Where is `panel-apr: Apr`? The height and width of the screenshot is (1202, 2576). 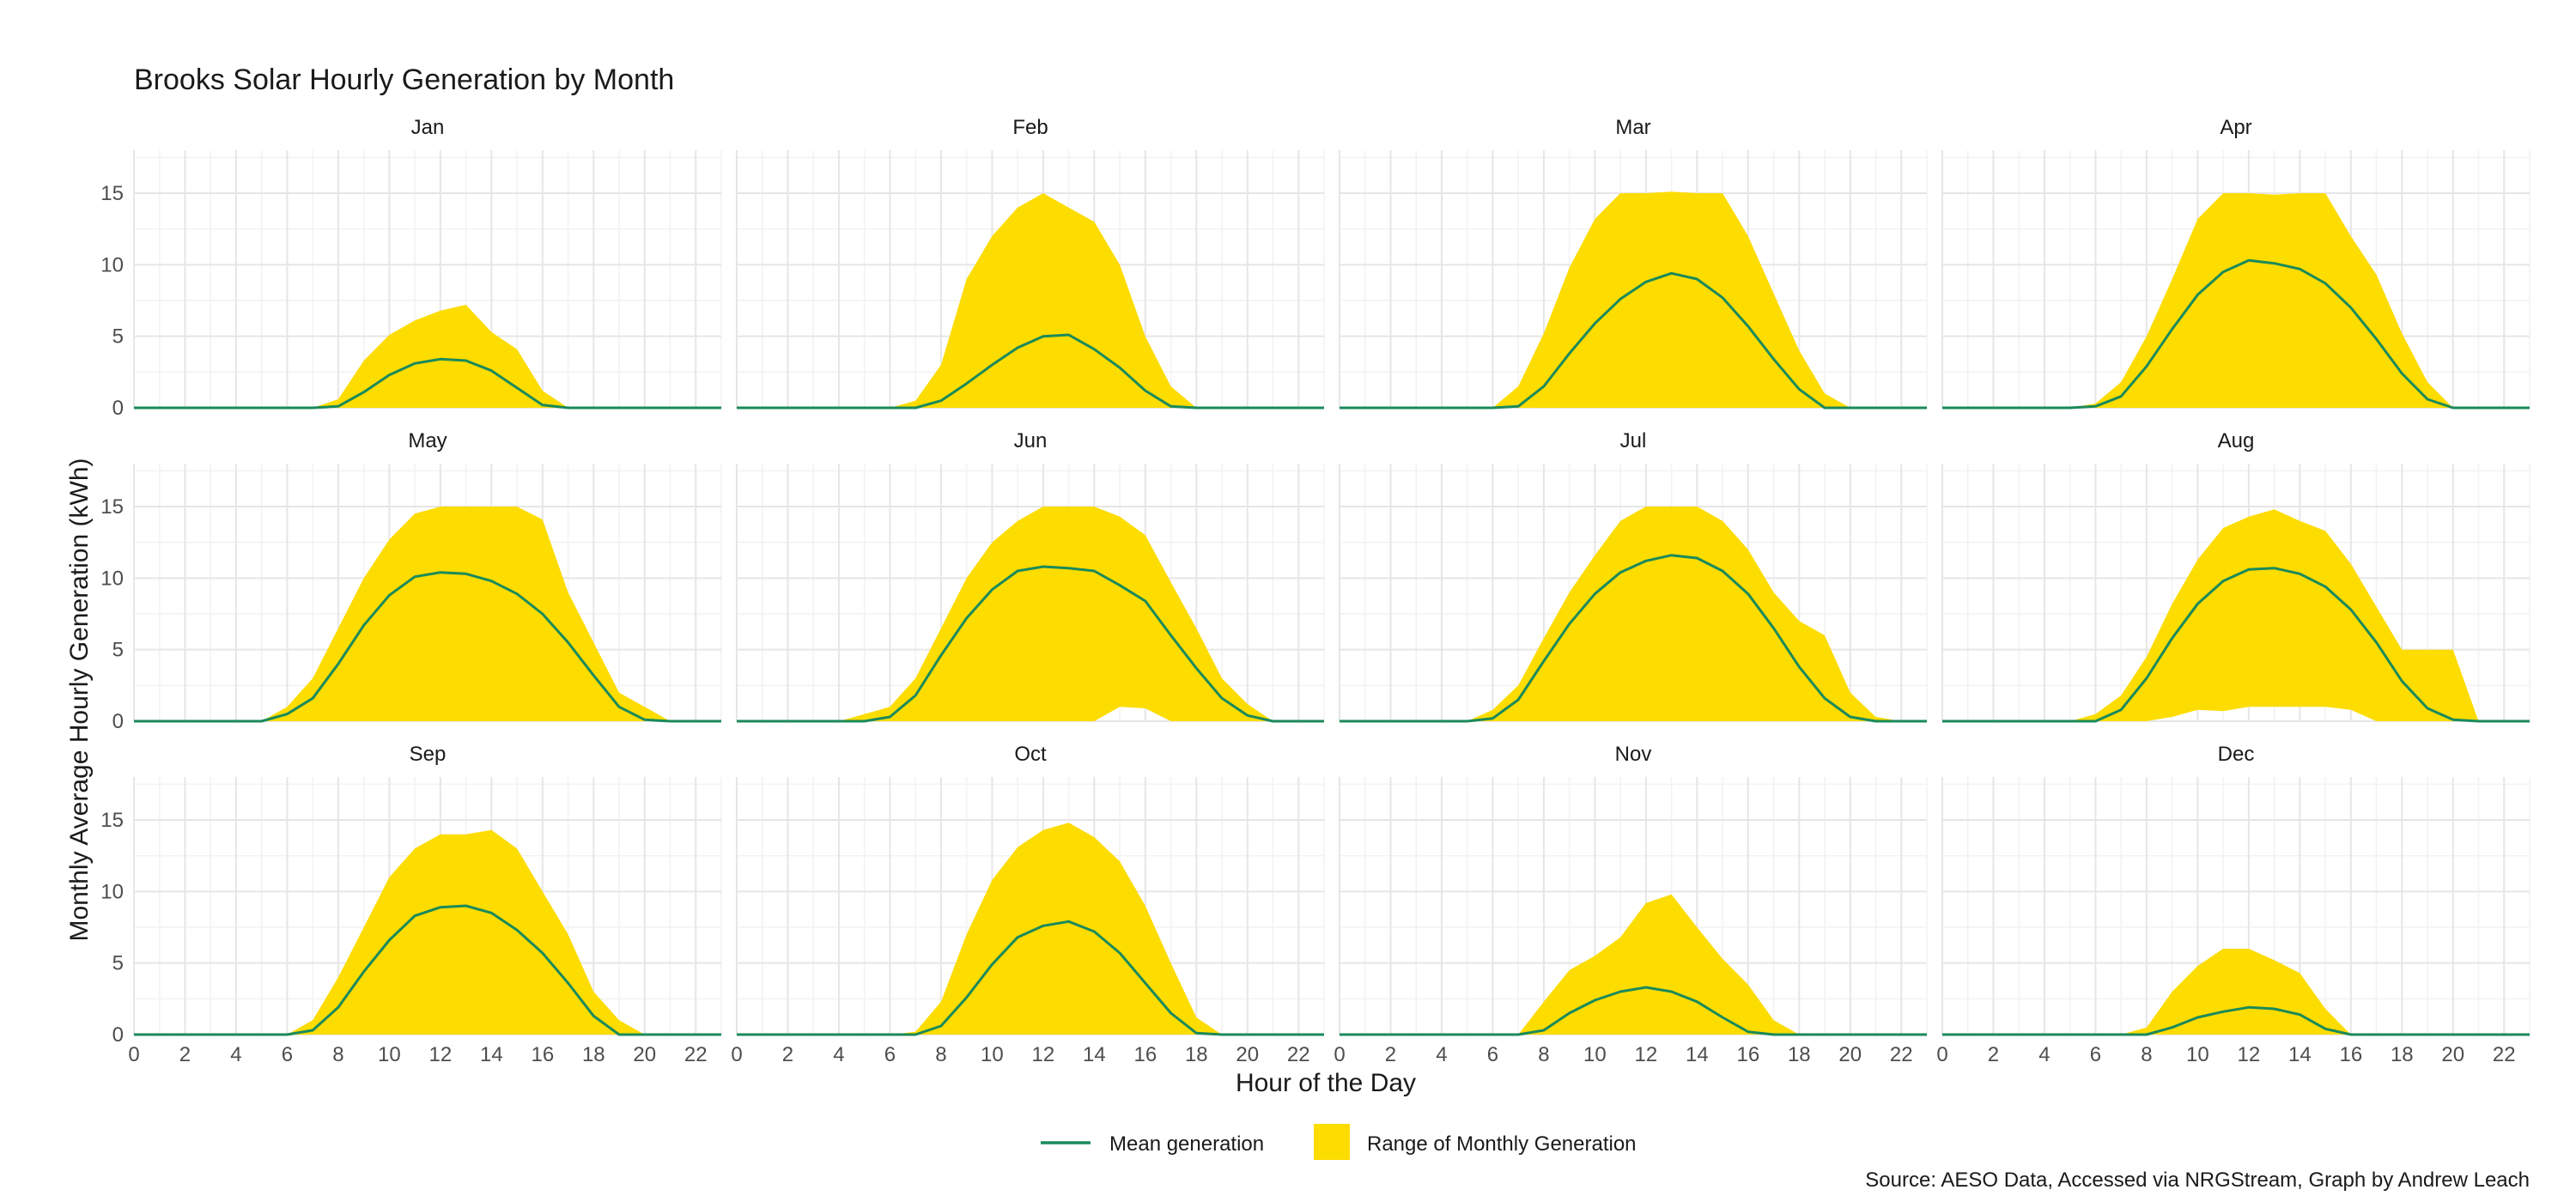
panel-apr: Apr is located at coordinates (2236, 263).